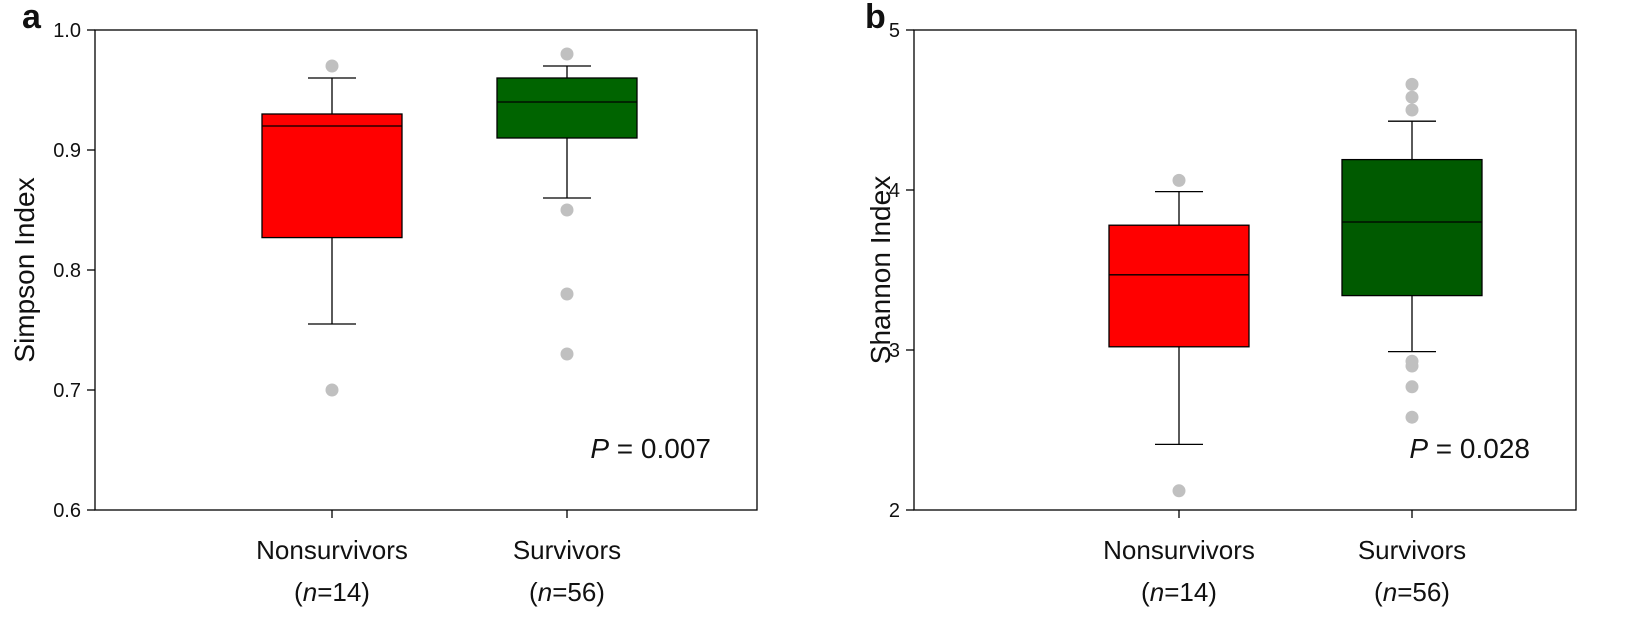 This screenshot has height=638, width=1645. What do you see at coordinates (67, 511) in the screenshot?
I see `y-tick-label: 0.6` at bounding box center [67, 511].